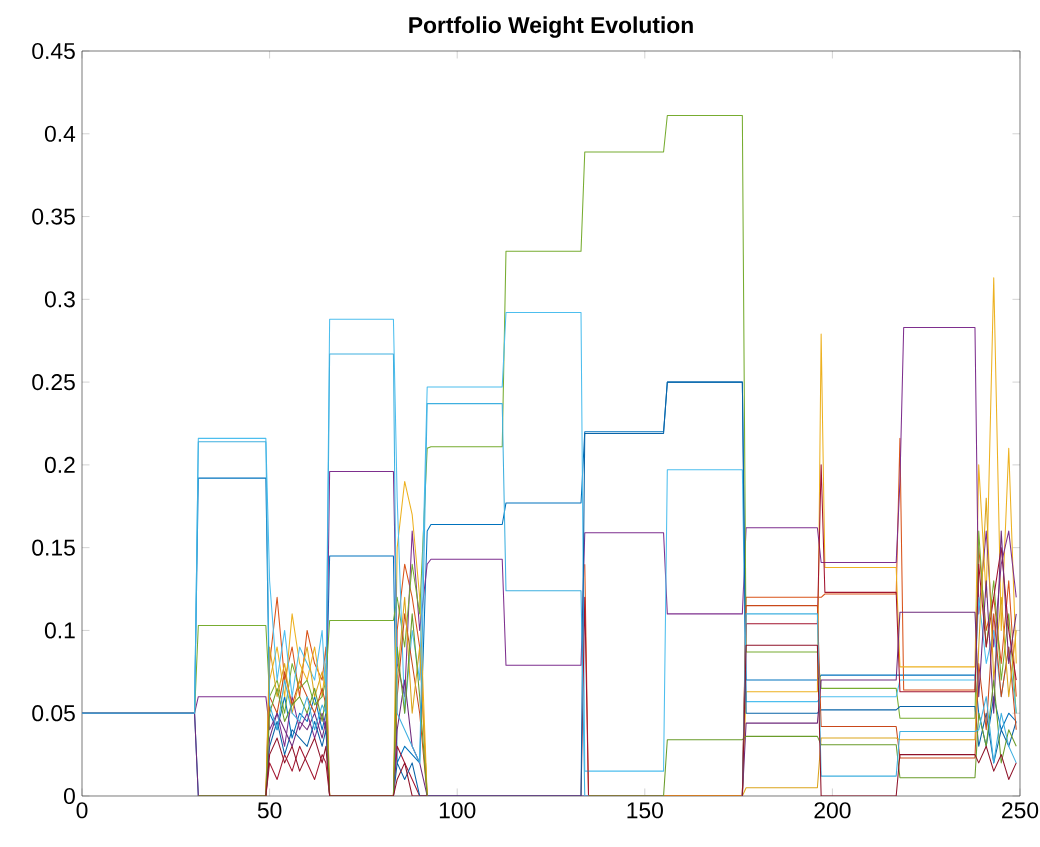 Image resolution: width=1040 pixels, height=847 pixels. What do you see at coordinates (457, 810) in the screenshot?
I see `x-tick-label: 100` at bounding box center [457, 810].